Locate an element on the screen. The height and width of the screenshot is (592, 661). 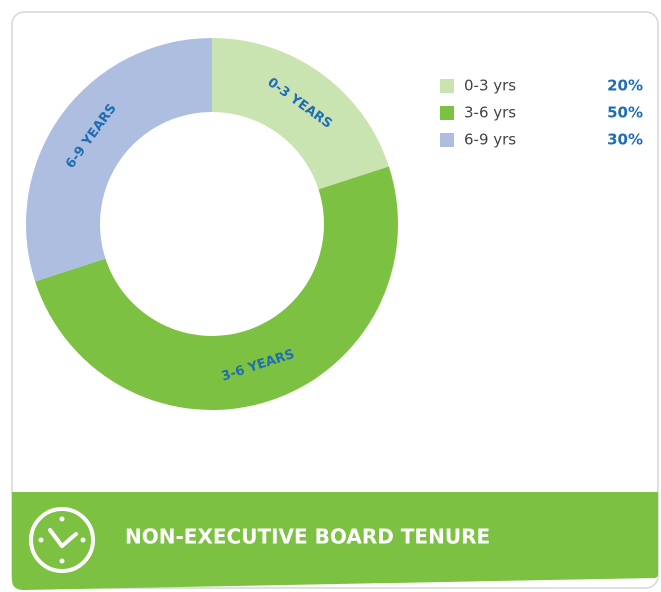
chart-title: NON-EXECUTIVE BOARD TENURE is located at coordinates (307, 537).